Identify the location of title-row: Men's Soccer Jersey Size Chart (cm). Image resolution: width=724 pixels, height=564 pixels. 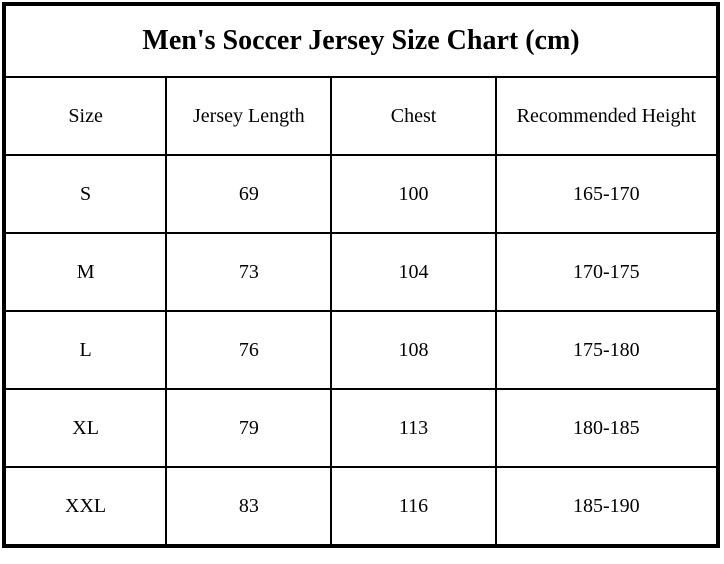
(361, 40).